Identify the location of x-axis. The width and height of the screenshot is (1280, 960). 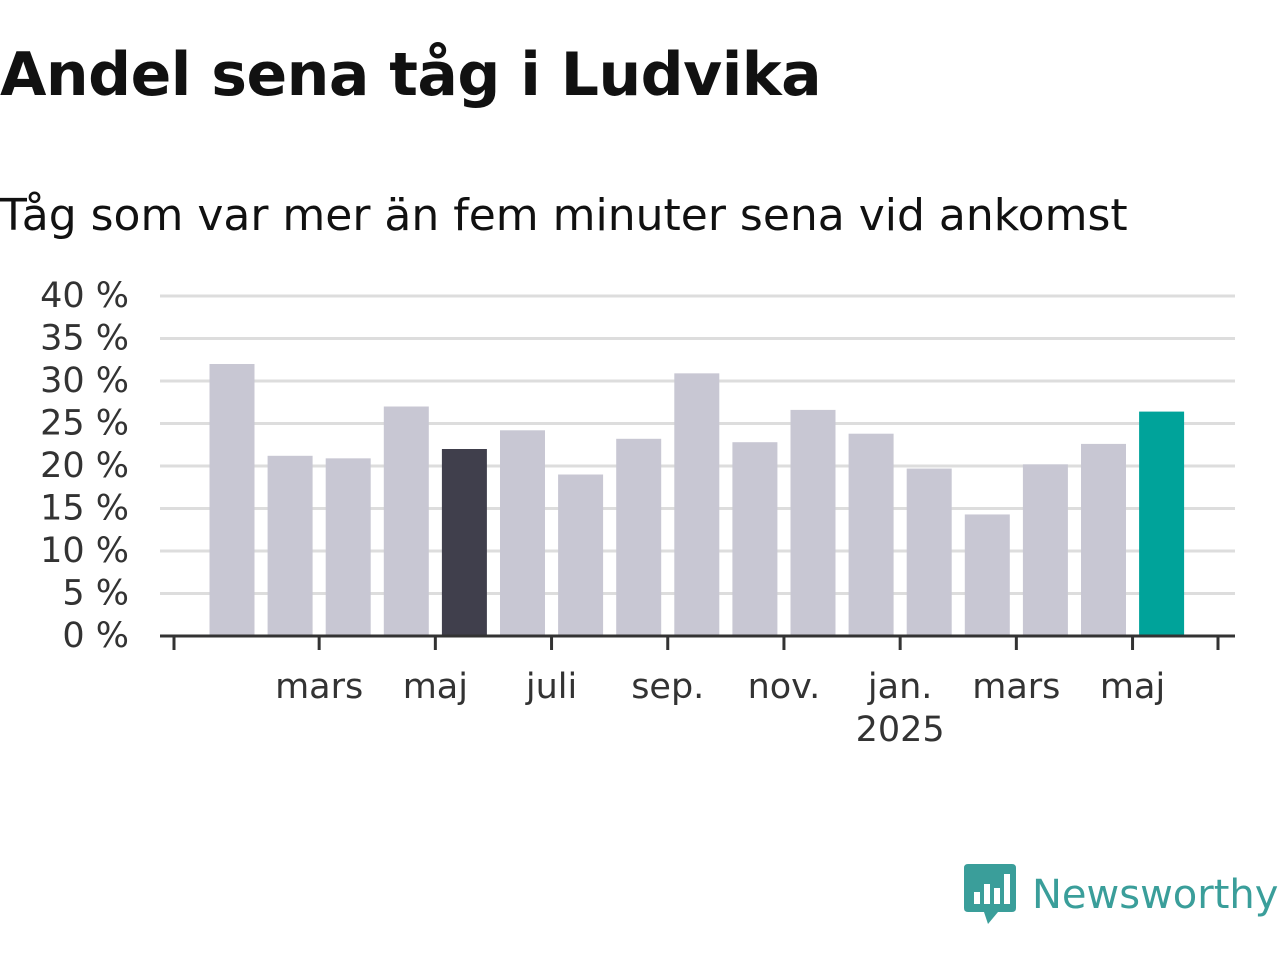
(697, 642).